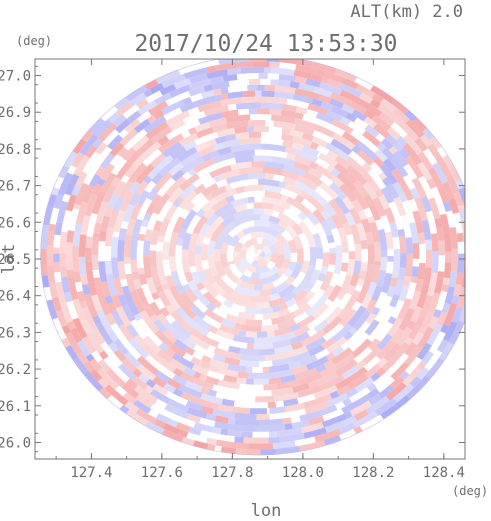 This screenshot has height=521, width=491. What do you see at coordinates (15, 223) in the screenshot?
I see `y-tick-label: 26.6` at bounding box center [15, 223].